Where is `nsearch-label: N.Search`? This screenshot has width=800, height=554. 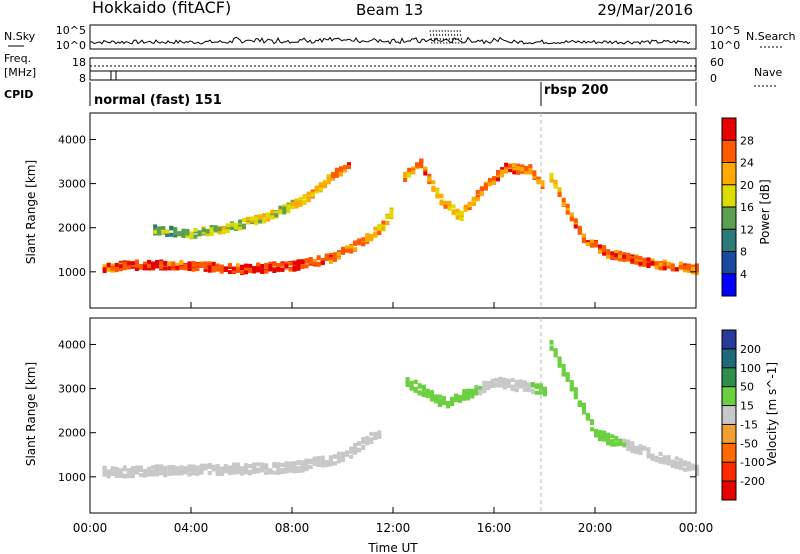
nsearch-label: N.Search is located at coordinates (771, 36).